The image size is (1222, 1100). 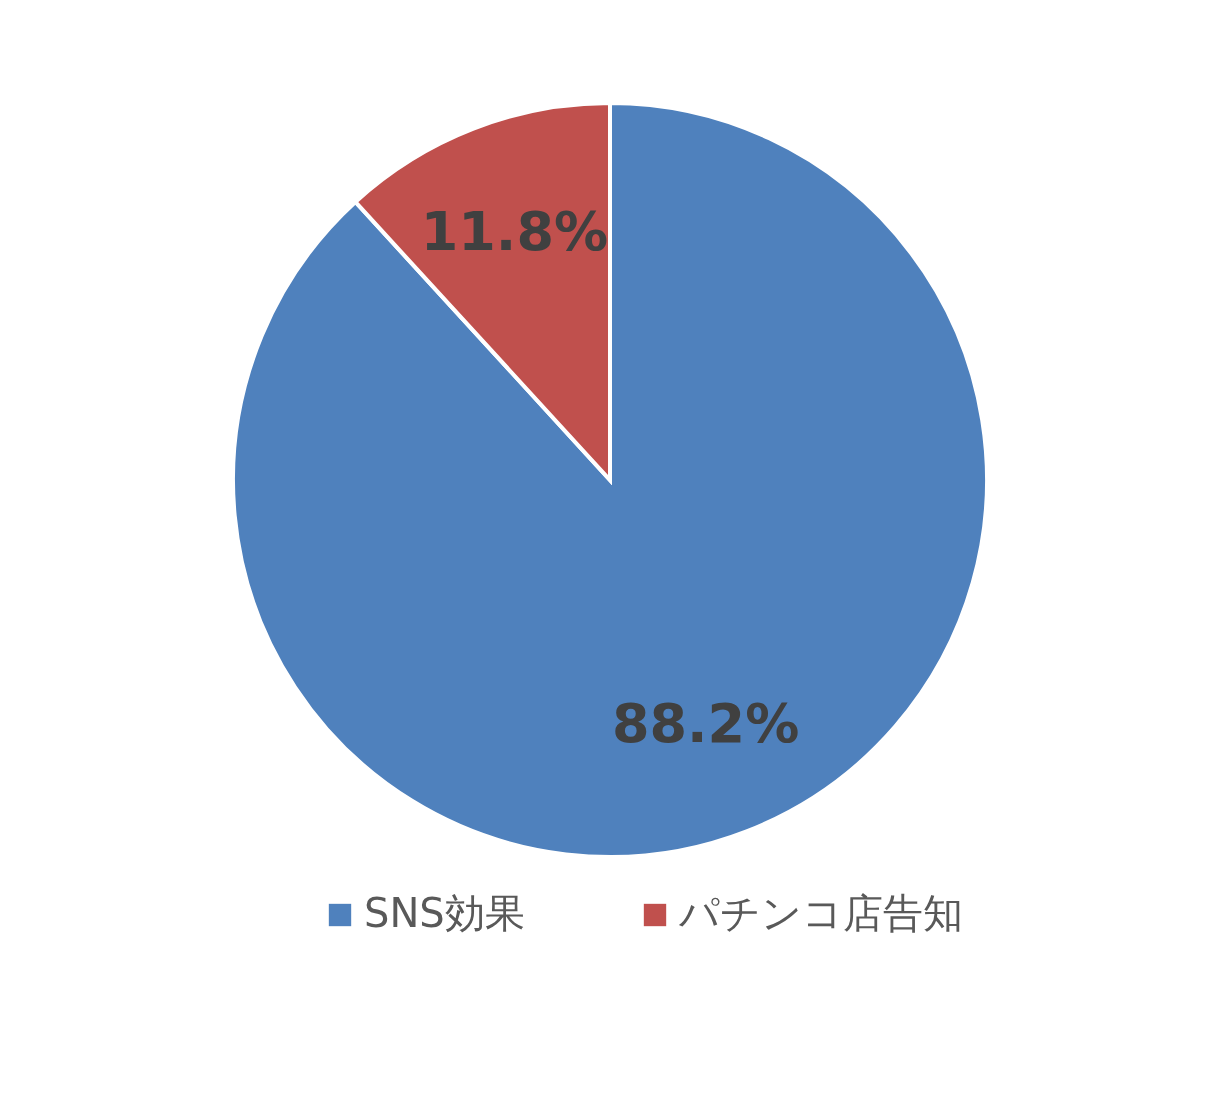 I want to click on data-label: 11.8%, so click(x=514, y=232).